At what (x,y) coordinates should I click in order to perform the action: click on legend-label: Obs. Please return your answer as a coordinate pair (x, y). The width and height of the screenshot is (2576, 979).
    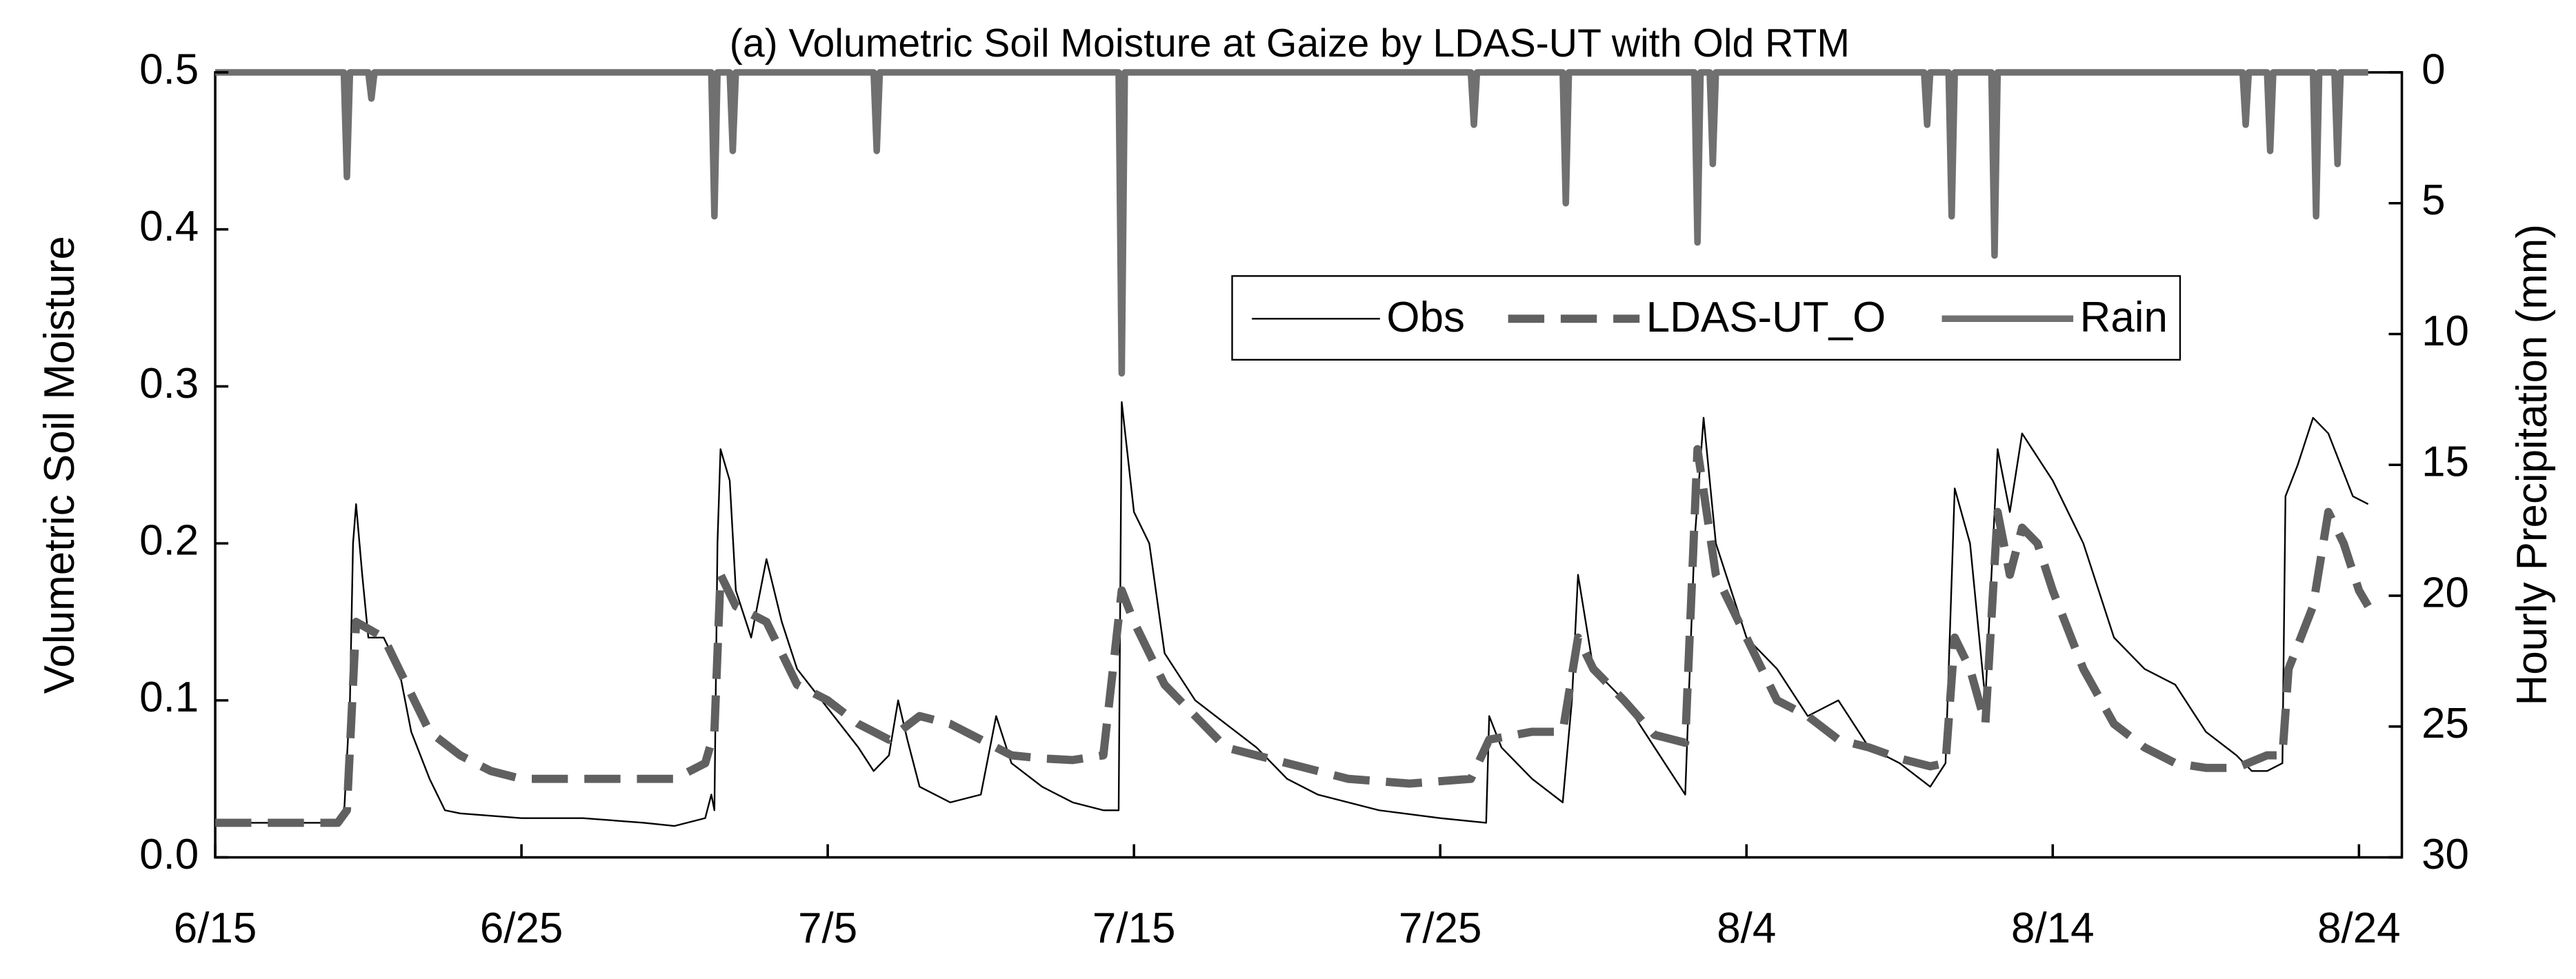
    Looking at the image, I should click on (1425, 317).